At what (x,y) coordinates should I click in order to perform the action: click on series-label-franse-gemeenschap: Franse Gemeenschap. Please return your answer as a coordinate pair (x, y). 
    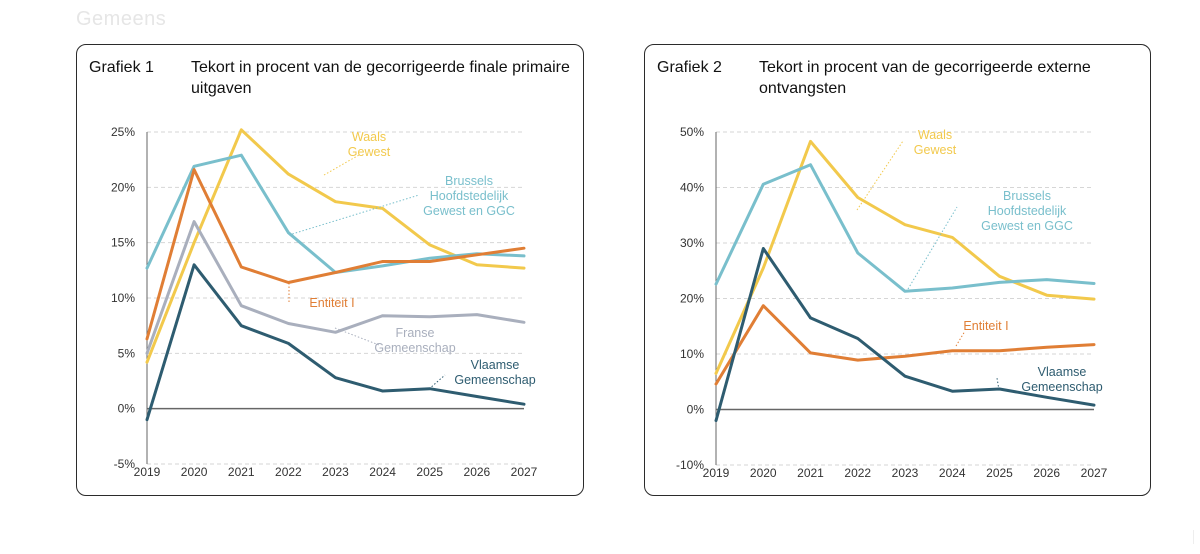
    Looking at the image, I should click on (414, 340).